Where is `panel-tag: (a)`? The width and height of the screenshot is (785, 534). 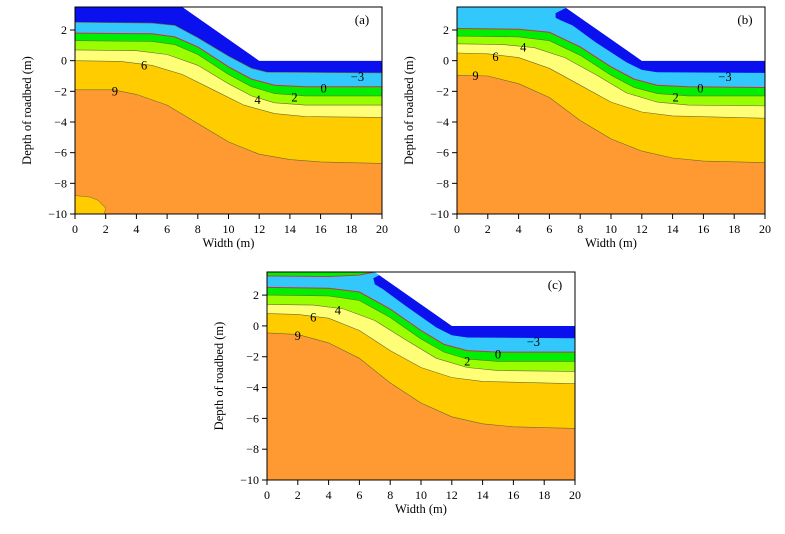
panel-tag: (a) is located at coordinates (362, 19).